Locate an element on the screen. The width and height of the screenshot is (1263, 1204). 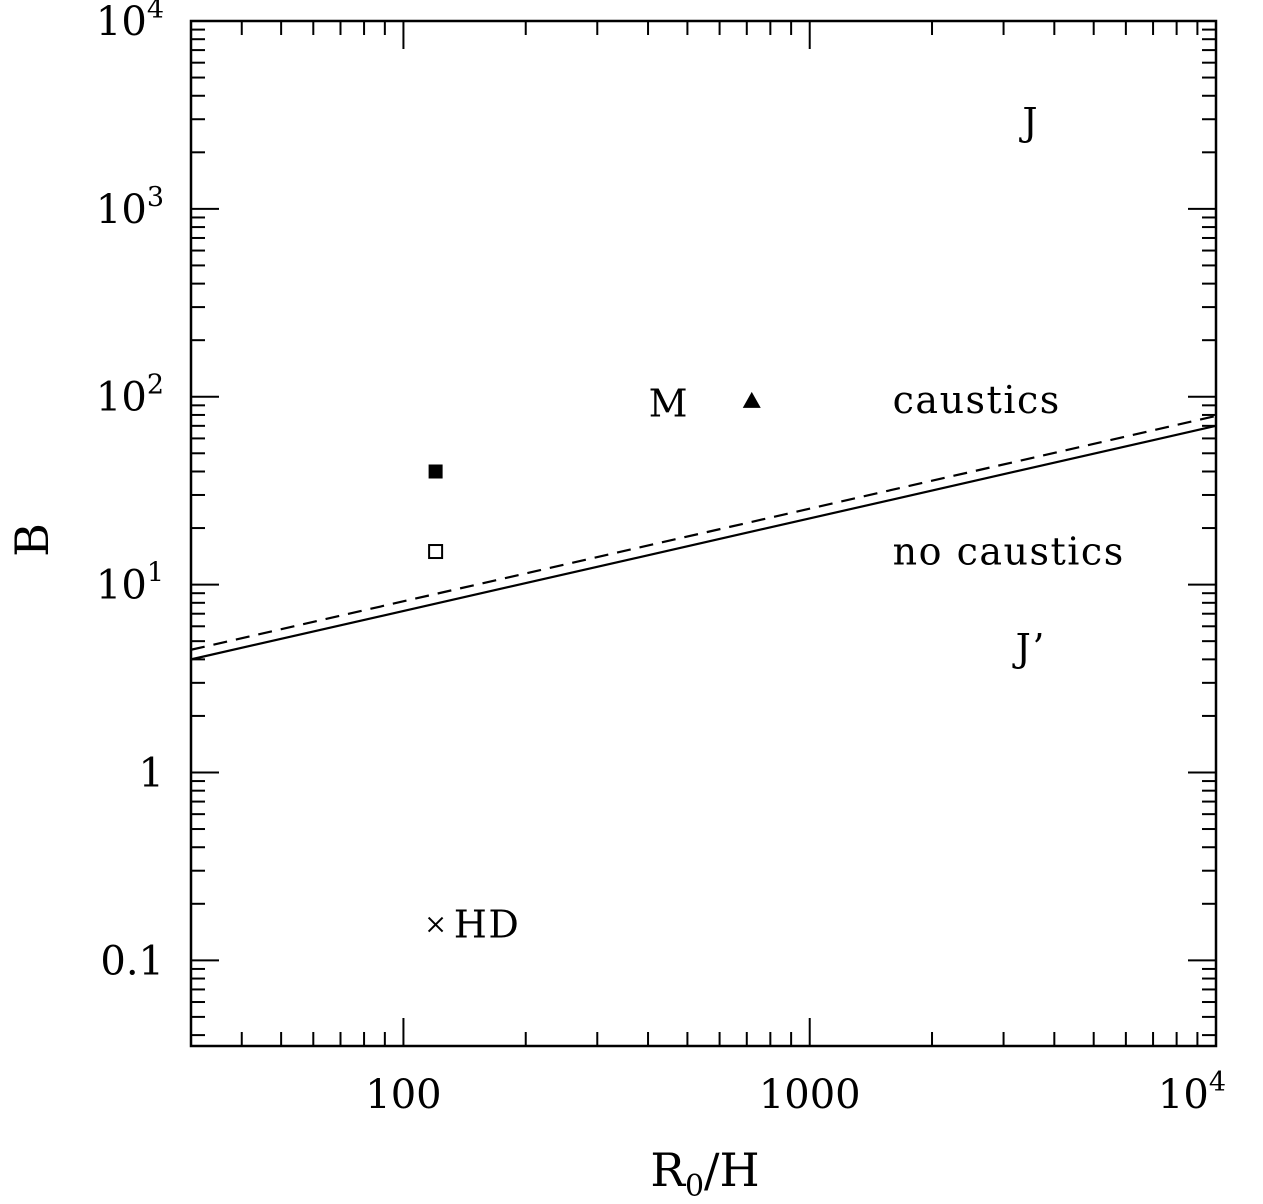
x-tick-label-base: 100 is located at coordinates (403, 1095).